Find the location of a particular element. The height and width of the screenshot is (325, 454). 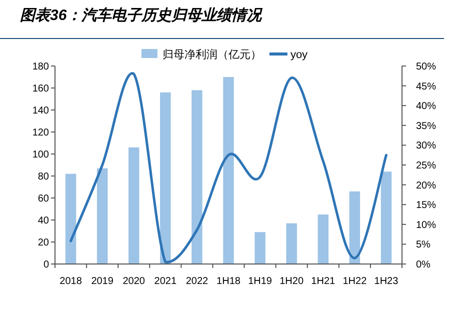

y2-tick-label: 35% is located at coordinates (426, 126).